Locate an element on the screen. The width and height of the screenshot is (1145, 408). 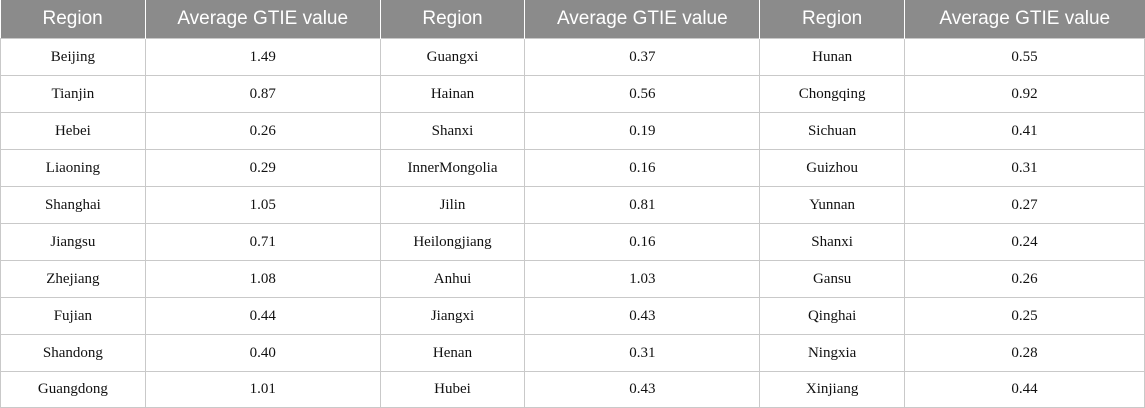
region-cell: Jiangxi is located at coordinates (452, 316).